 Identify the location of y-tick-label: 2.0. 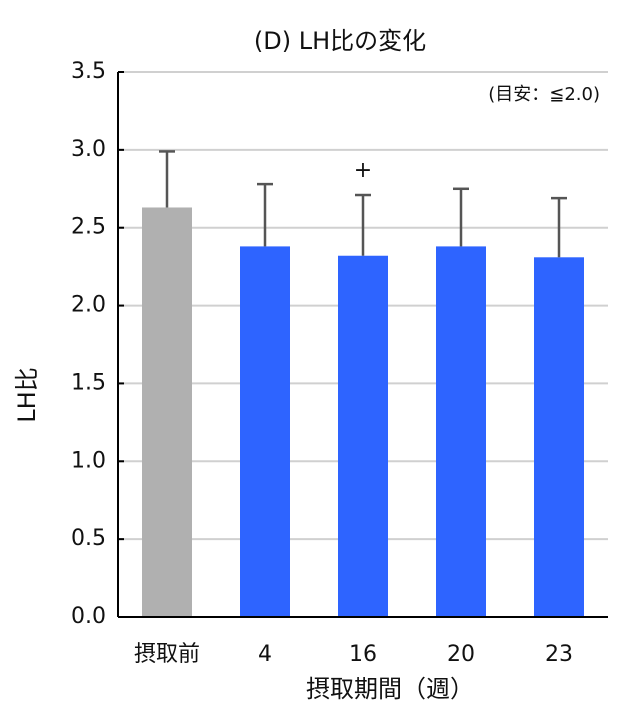
(88, 305).